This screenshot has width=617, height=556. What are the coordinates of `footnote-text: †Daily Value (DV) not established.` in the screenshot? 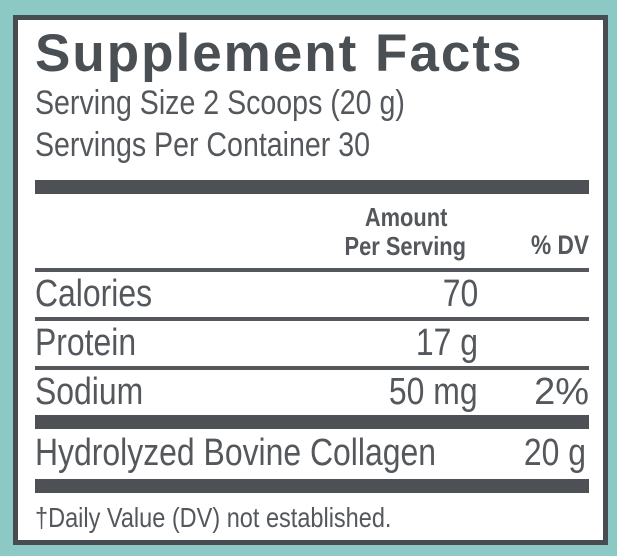 It's located at (213, 517).